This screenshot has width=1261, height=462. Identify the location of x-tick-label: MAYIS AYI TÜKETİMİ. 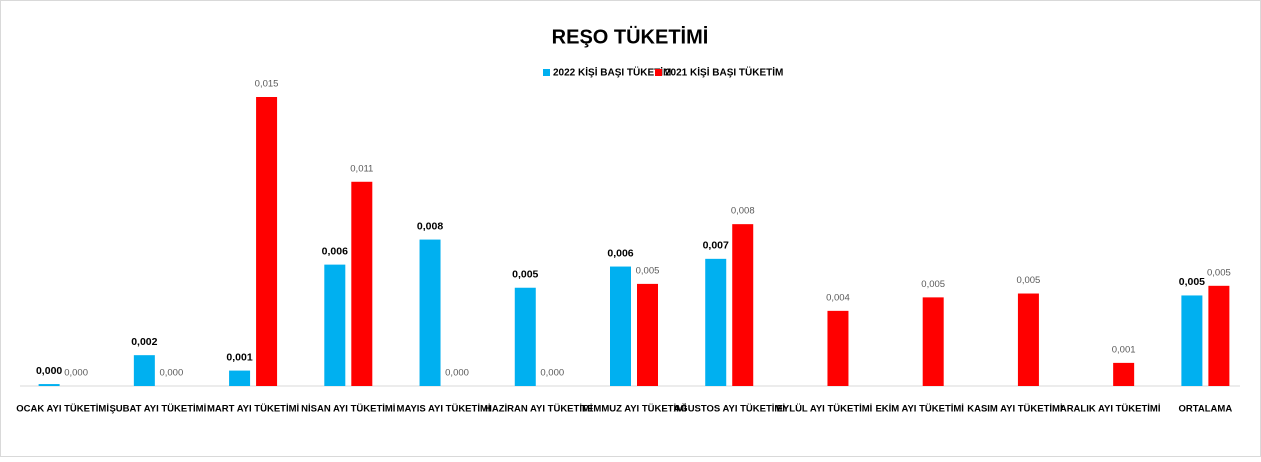
(444, 409).